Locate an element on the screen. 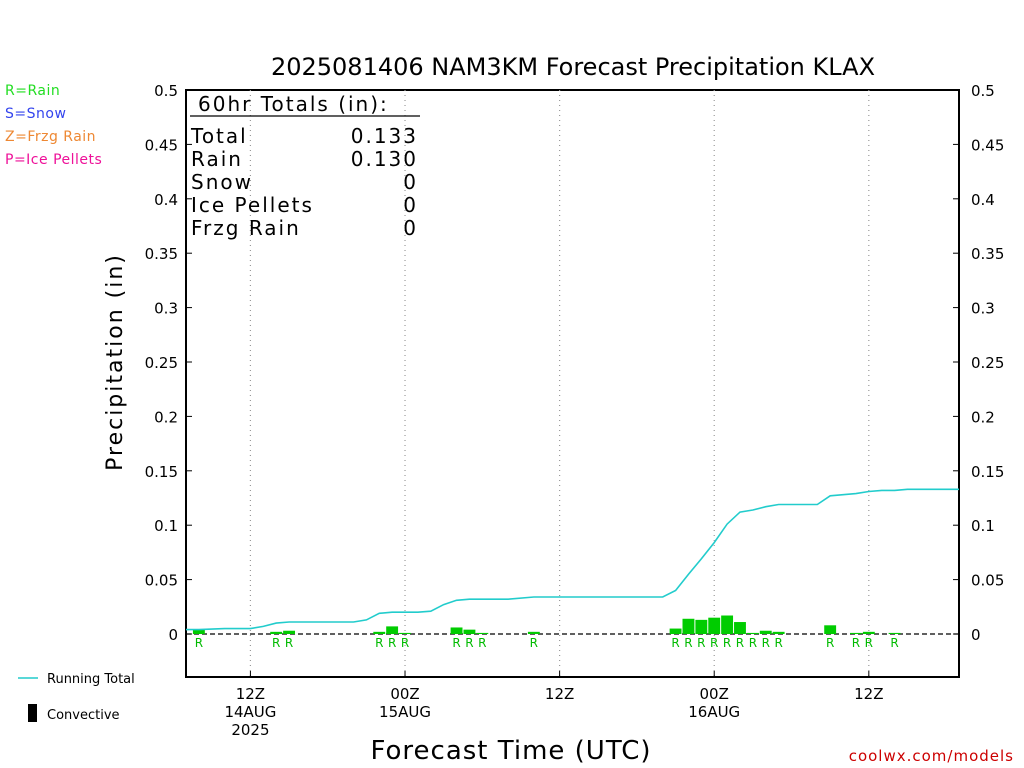 This screenshot has height=768, width=1024. y-tick-label-right: 0.3 is located at coordinates (983, 309).